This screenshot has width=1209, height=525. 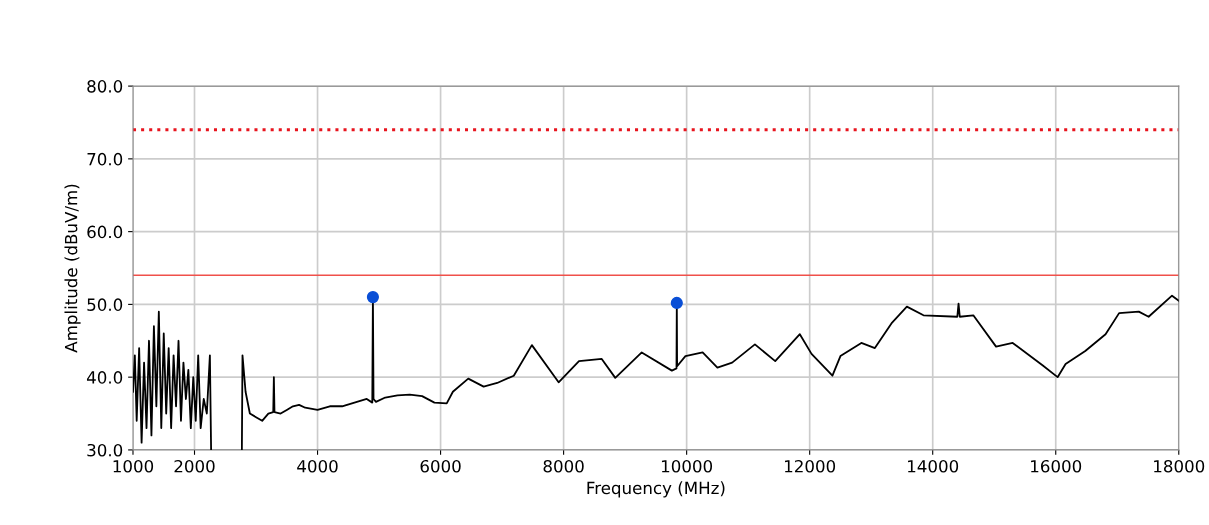 I want to click on x-tick-label: 2000, so click(x=194, y=466).